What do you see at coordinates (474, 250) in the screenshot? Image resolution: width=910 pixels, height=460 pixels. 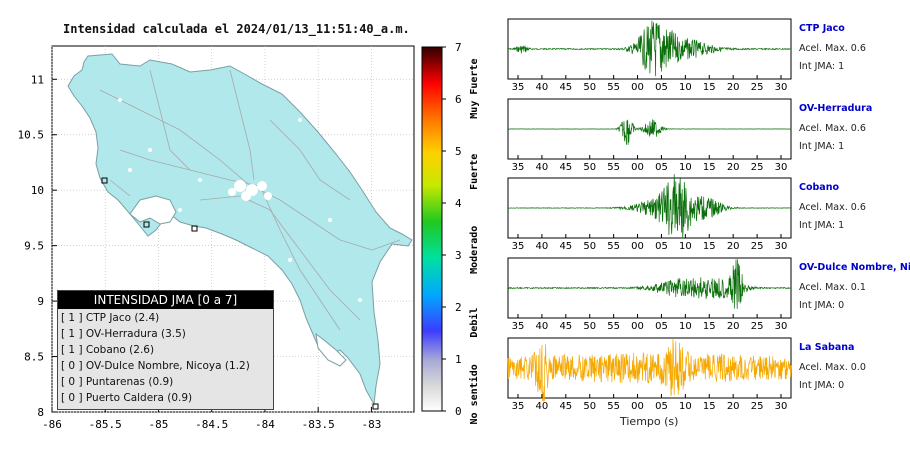 I see `colorbar-category-label: Moderado` at bounding box center [474, 250].